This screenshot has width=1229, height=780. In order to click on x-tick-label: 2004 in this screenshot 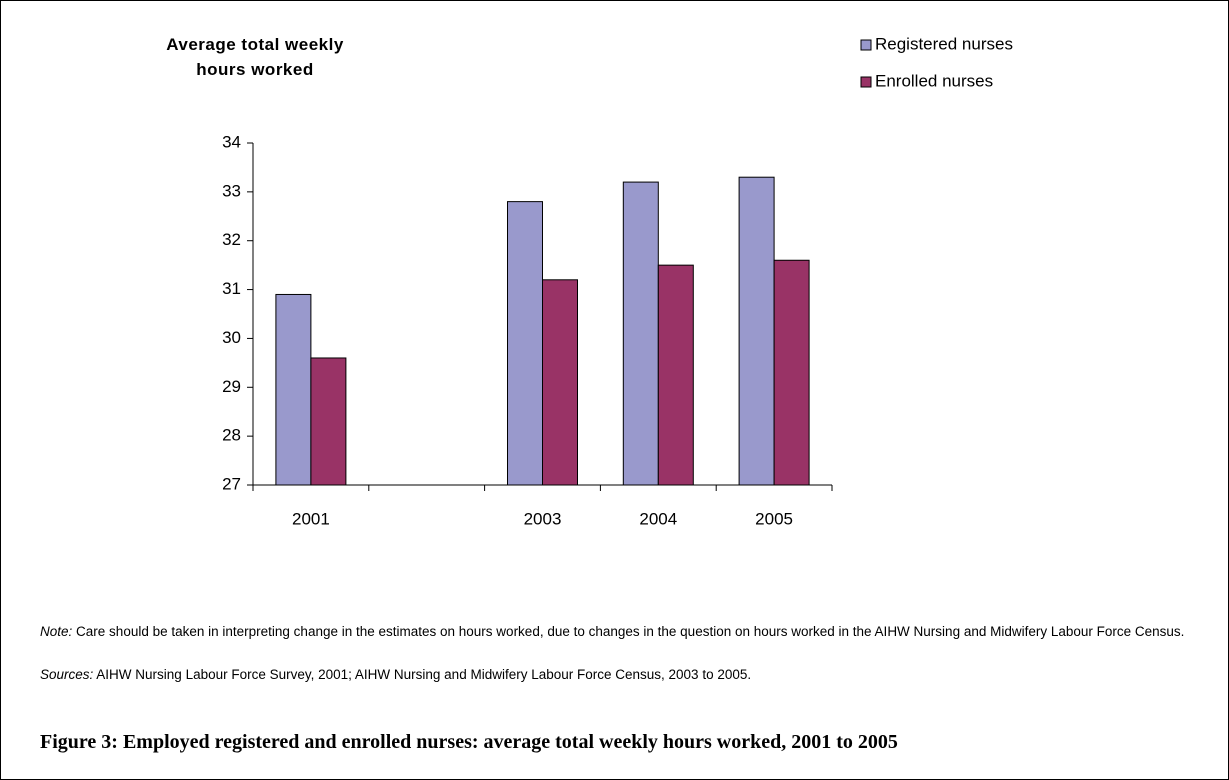, I will do `click(658, 518)`.